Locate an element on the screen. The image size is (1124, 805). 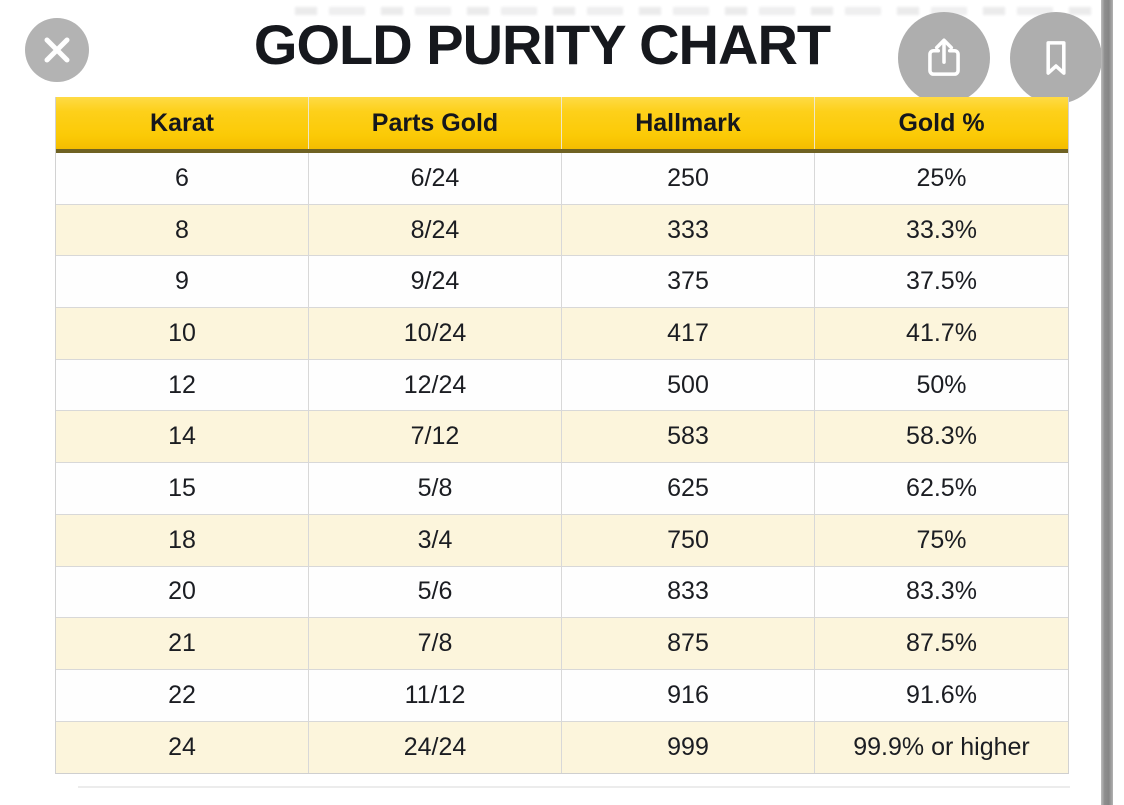
bottom-edge-artifact is located at coordinates (574, 787).